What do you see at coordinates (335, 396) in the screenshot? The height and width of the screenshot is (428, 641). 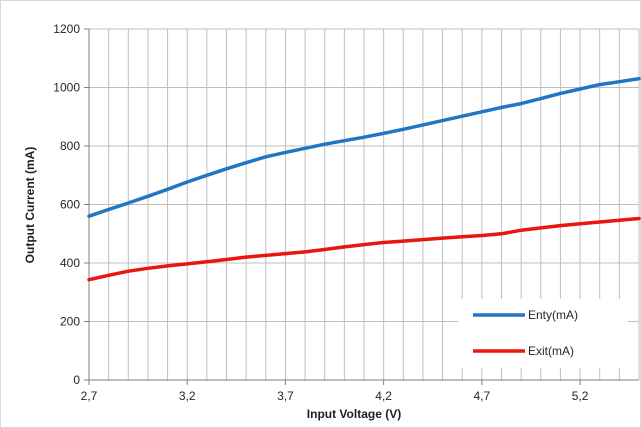 I see `x-tick-labels: 2,7 3,2 3,7 4,2 4,7 5,2` at bounding box center [335, 396].